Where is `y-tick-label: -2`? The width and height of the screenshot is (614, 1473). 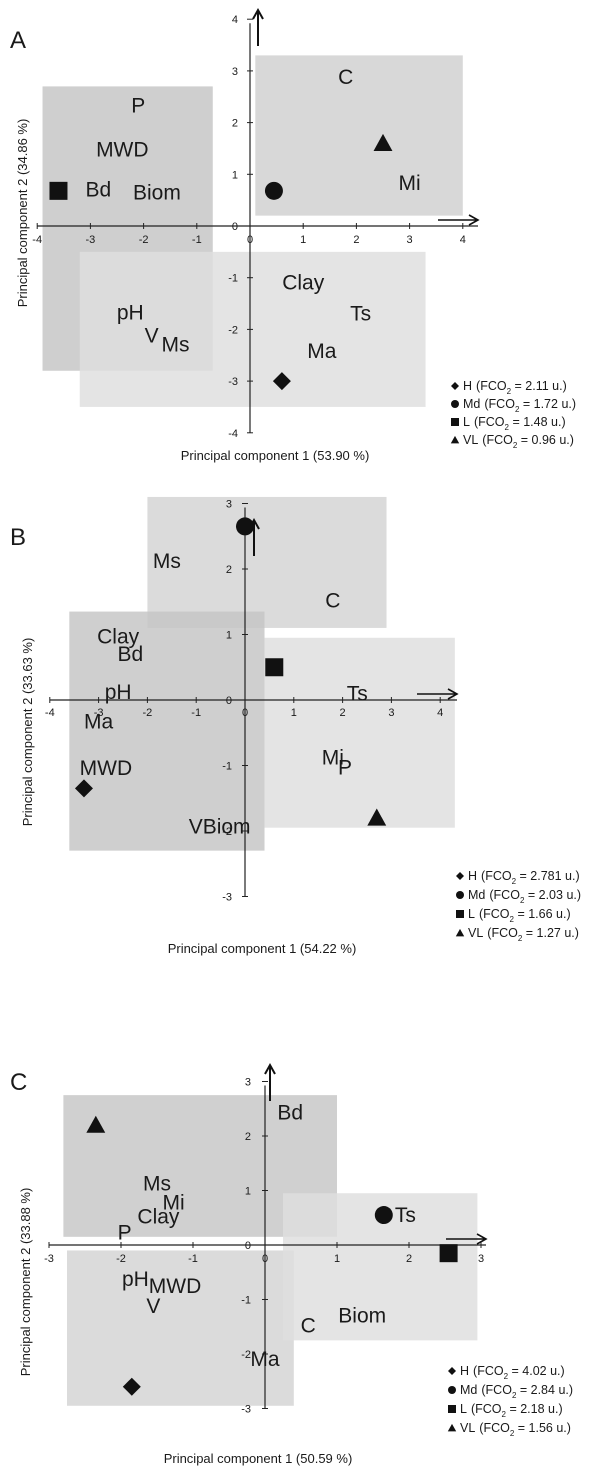
y-tick-label: -2 is located at coordinates (227, 832).